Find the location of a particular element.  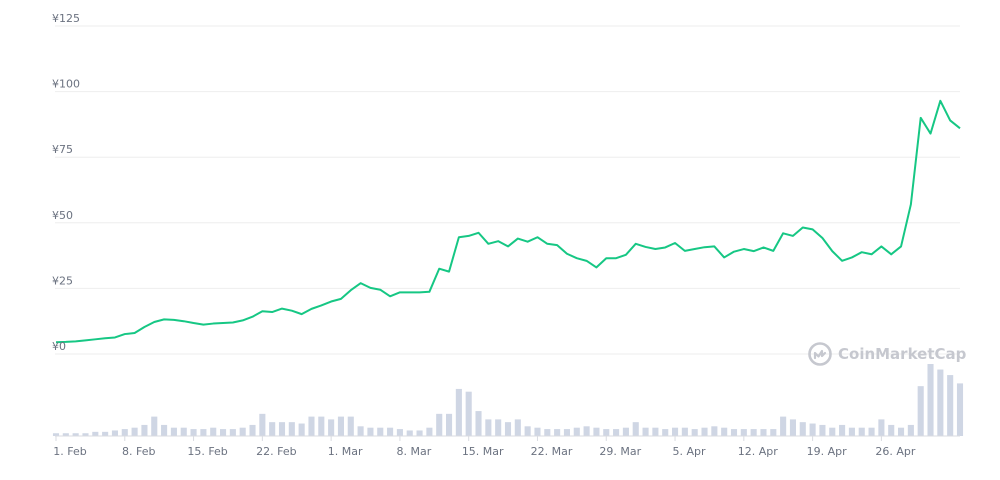

x-tick-label: 12. Apr is located at coordinates (758, 451).